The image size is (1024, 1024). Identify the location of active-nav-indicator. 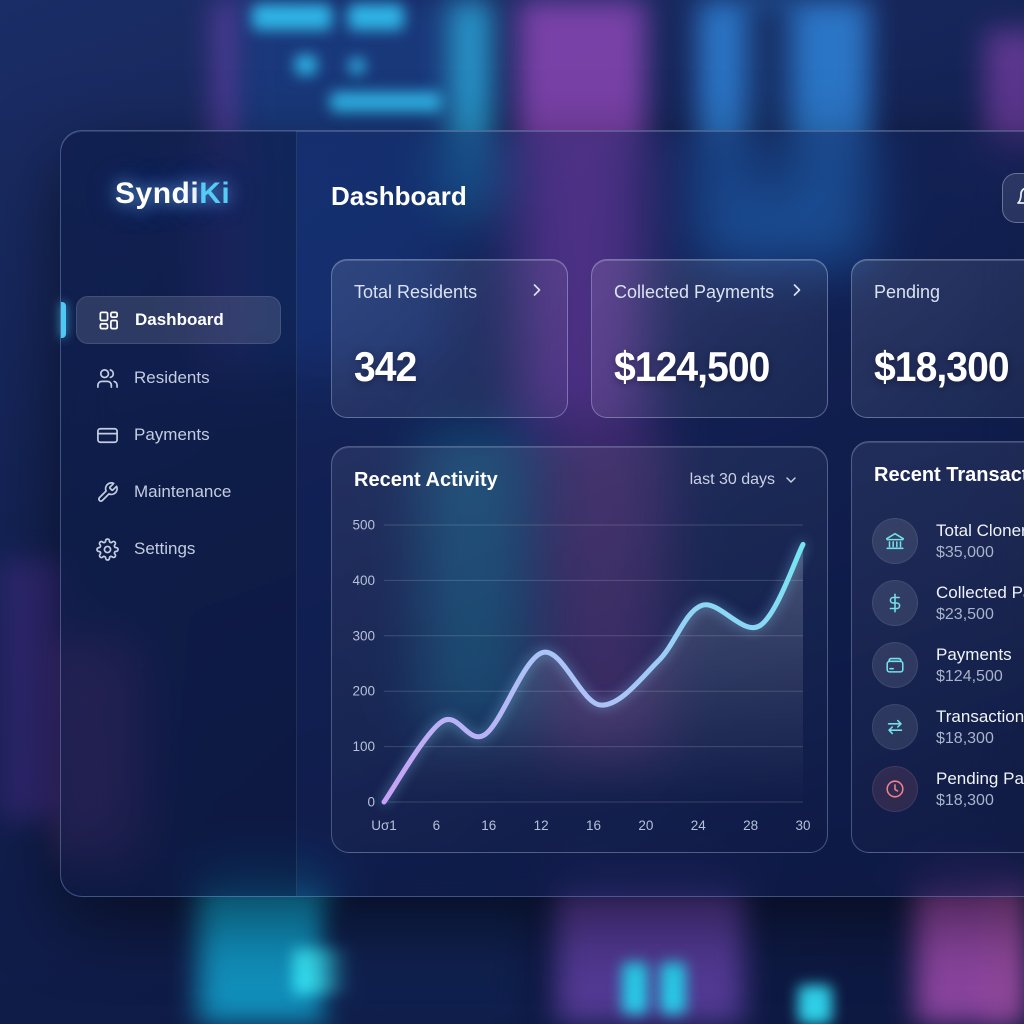
(63, 320).